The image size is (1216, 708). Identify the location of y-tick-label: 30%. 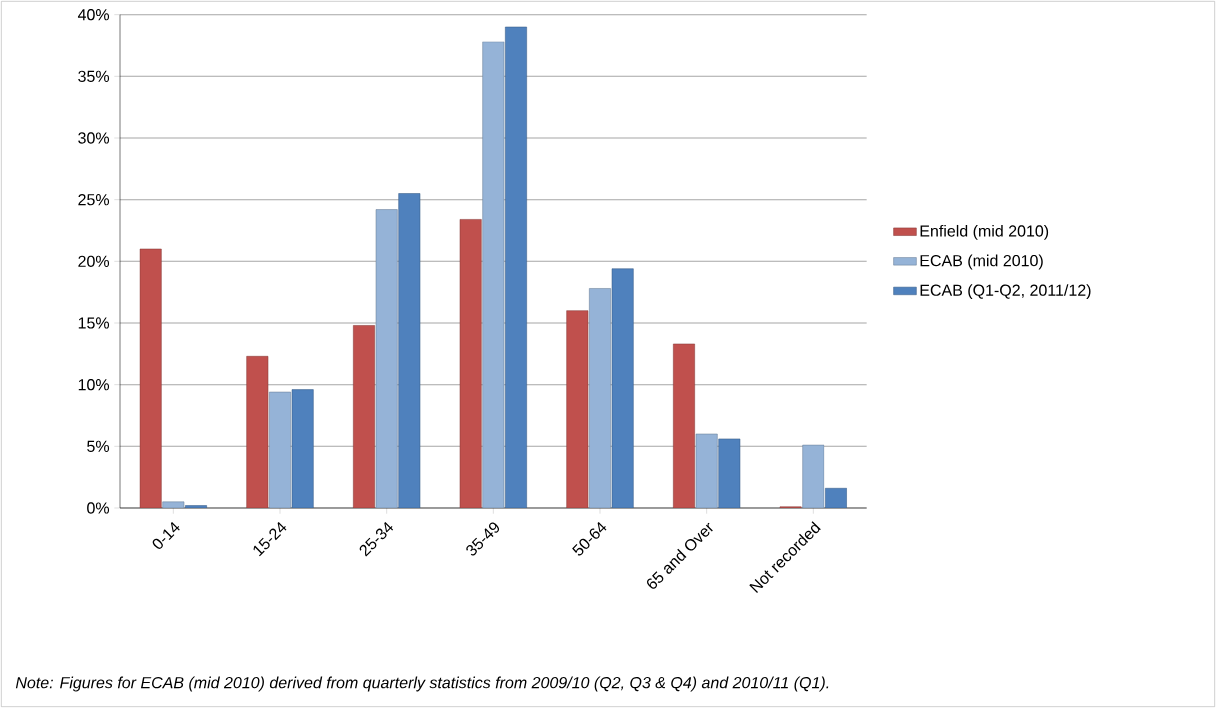
(94, 138).